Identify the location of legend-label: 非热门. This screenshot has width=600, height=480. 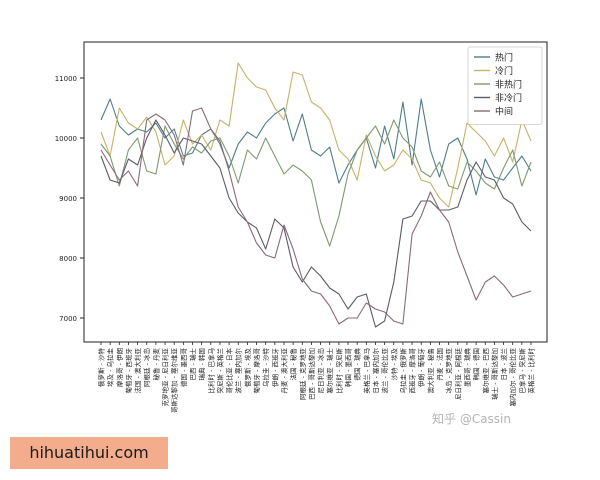
(508, 85).